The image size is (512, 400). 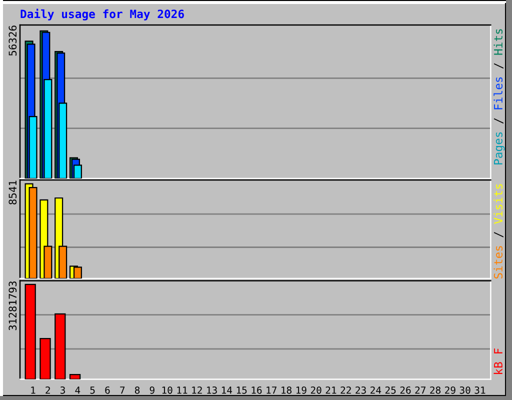 I want to click on x-tick-label: 3, so click(x=62, y=390).